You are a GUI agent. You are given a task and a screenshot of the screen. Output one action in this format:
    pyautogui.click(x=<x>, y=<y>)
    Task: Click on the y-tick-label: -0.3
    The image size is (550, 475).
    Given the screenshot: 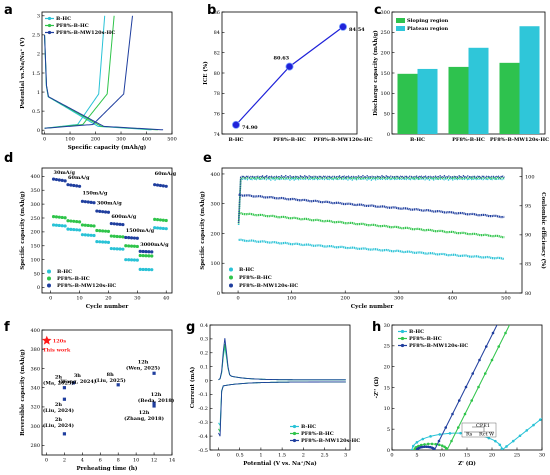 What is the action you would take?
    pyautogui.click(x=203, y=423)
    